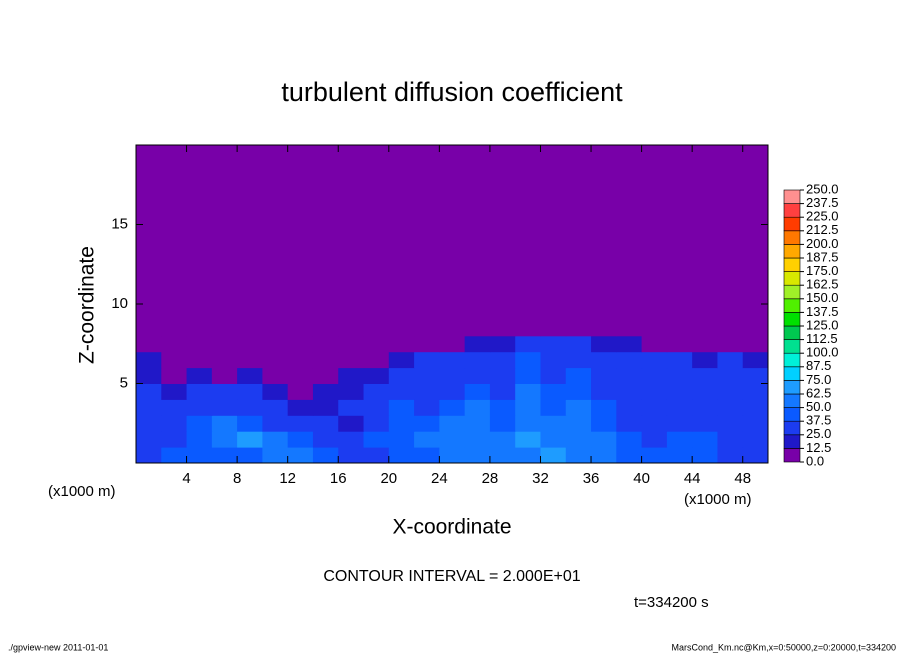 The height and width of the screenshot is (659, 904). What do you see at coordinates (671, 602) in the screenshot?
I see `time-label: t=334200 s` at bounding box center [671, 602].